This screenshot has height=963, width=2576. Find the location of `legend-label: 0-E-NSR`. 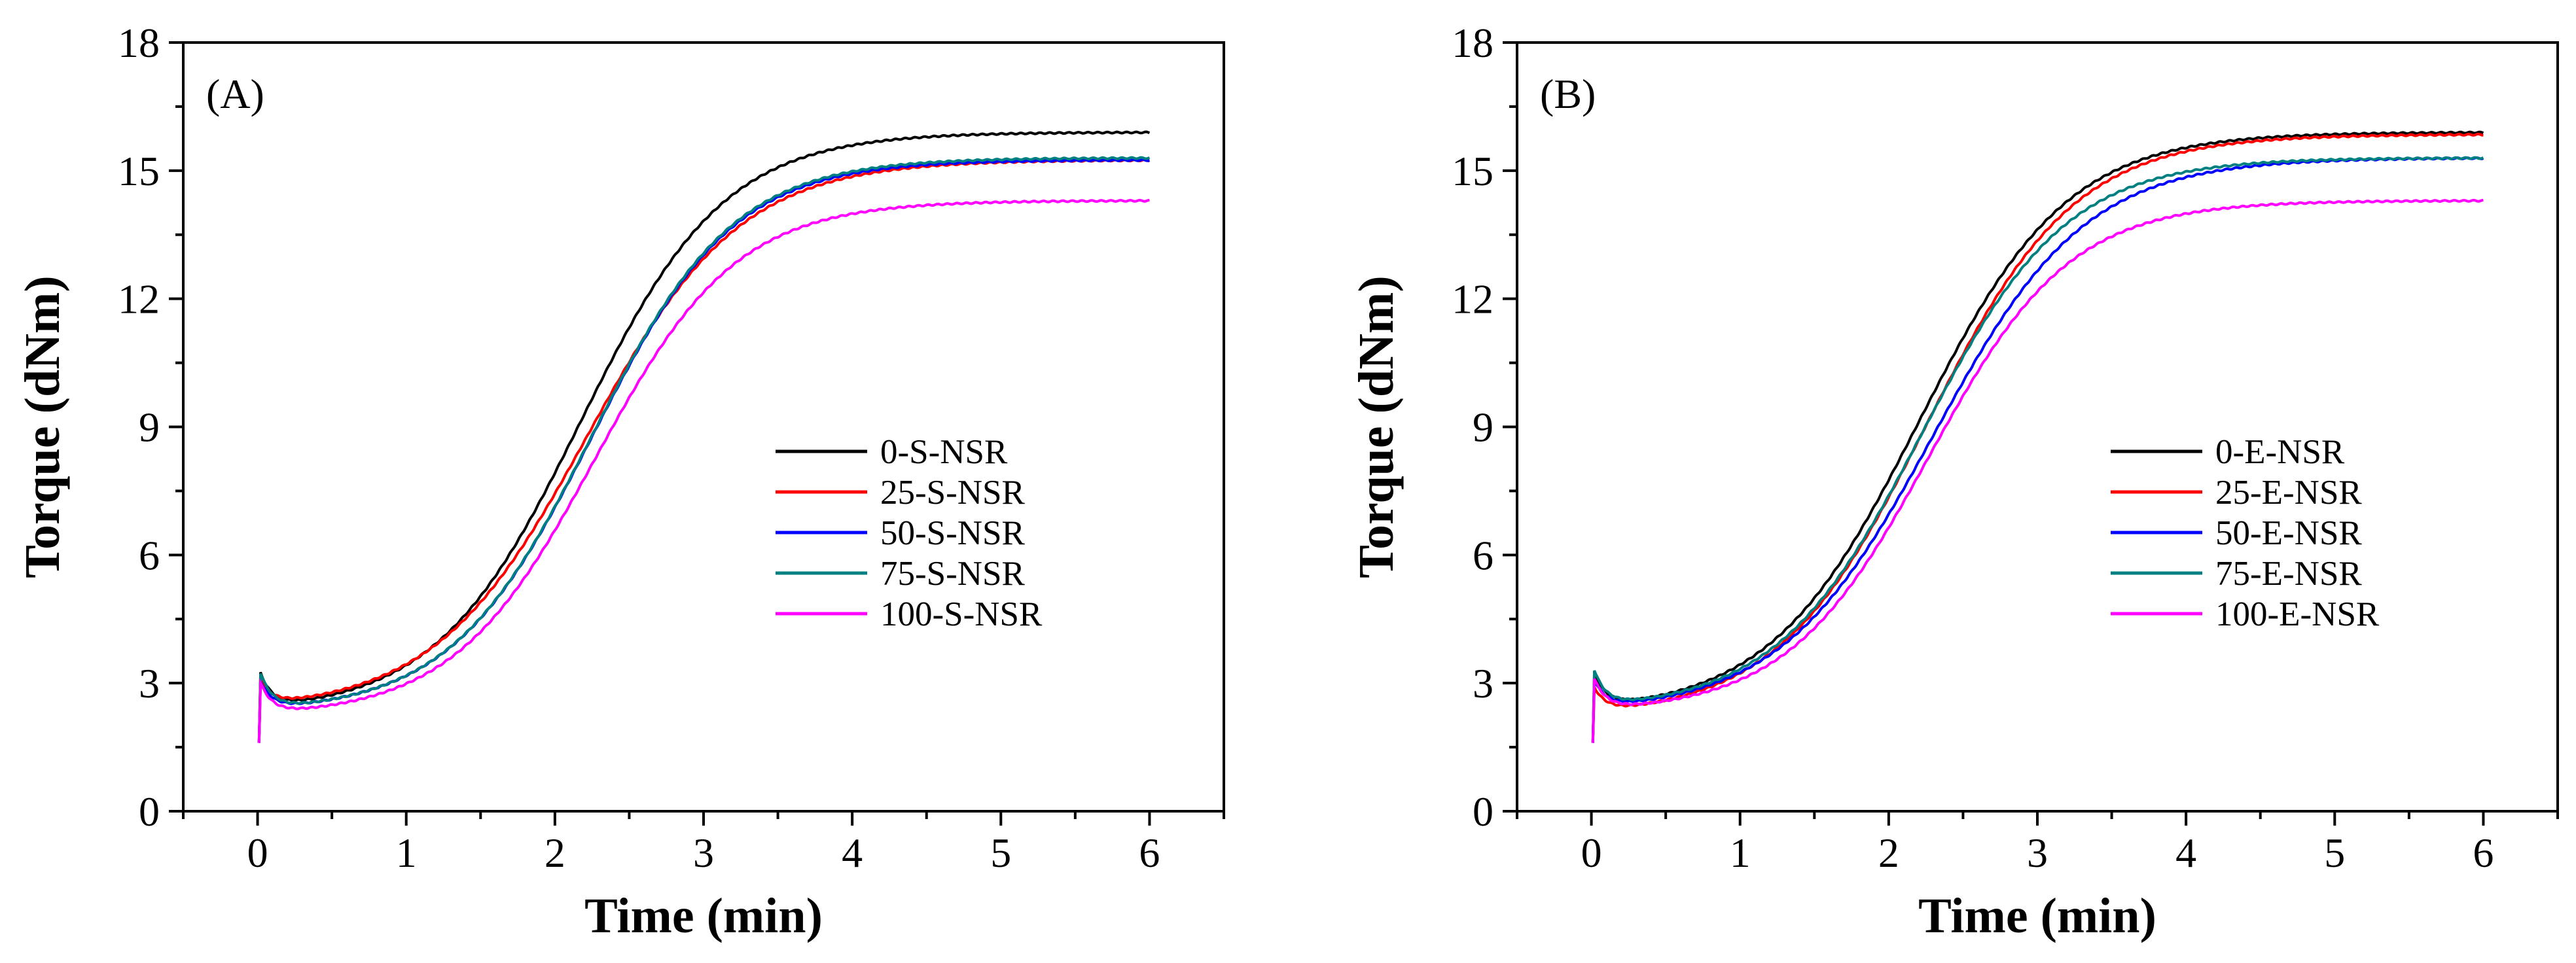

legend-label: 0-E-NSR is located at coordinates (2280, 452).